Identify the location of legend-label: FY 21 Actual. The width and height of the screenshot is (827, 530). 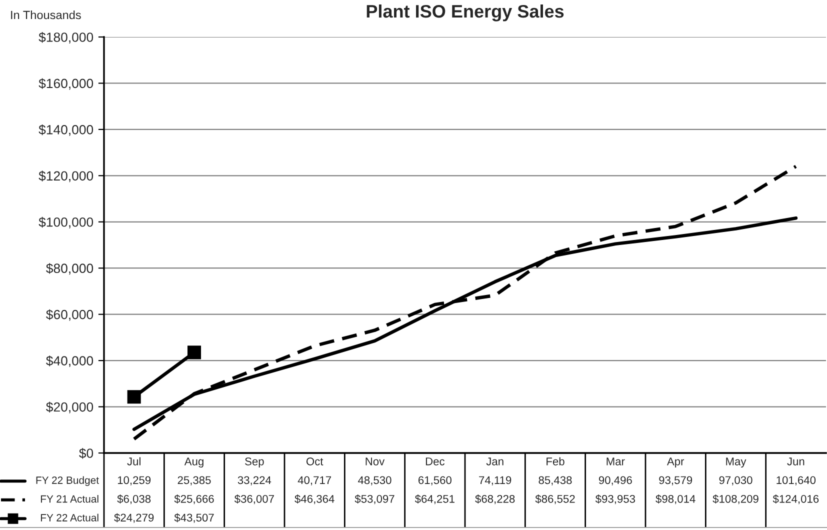
(69, 499).